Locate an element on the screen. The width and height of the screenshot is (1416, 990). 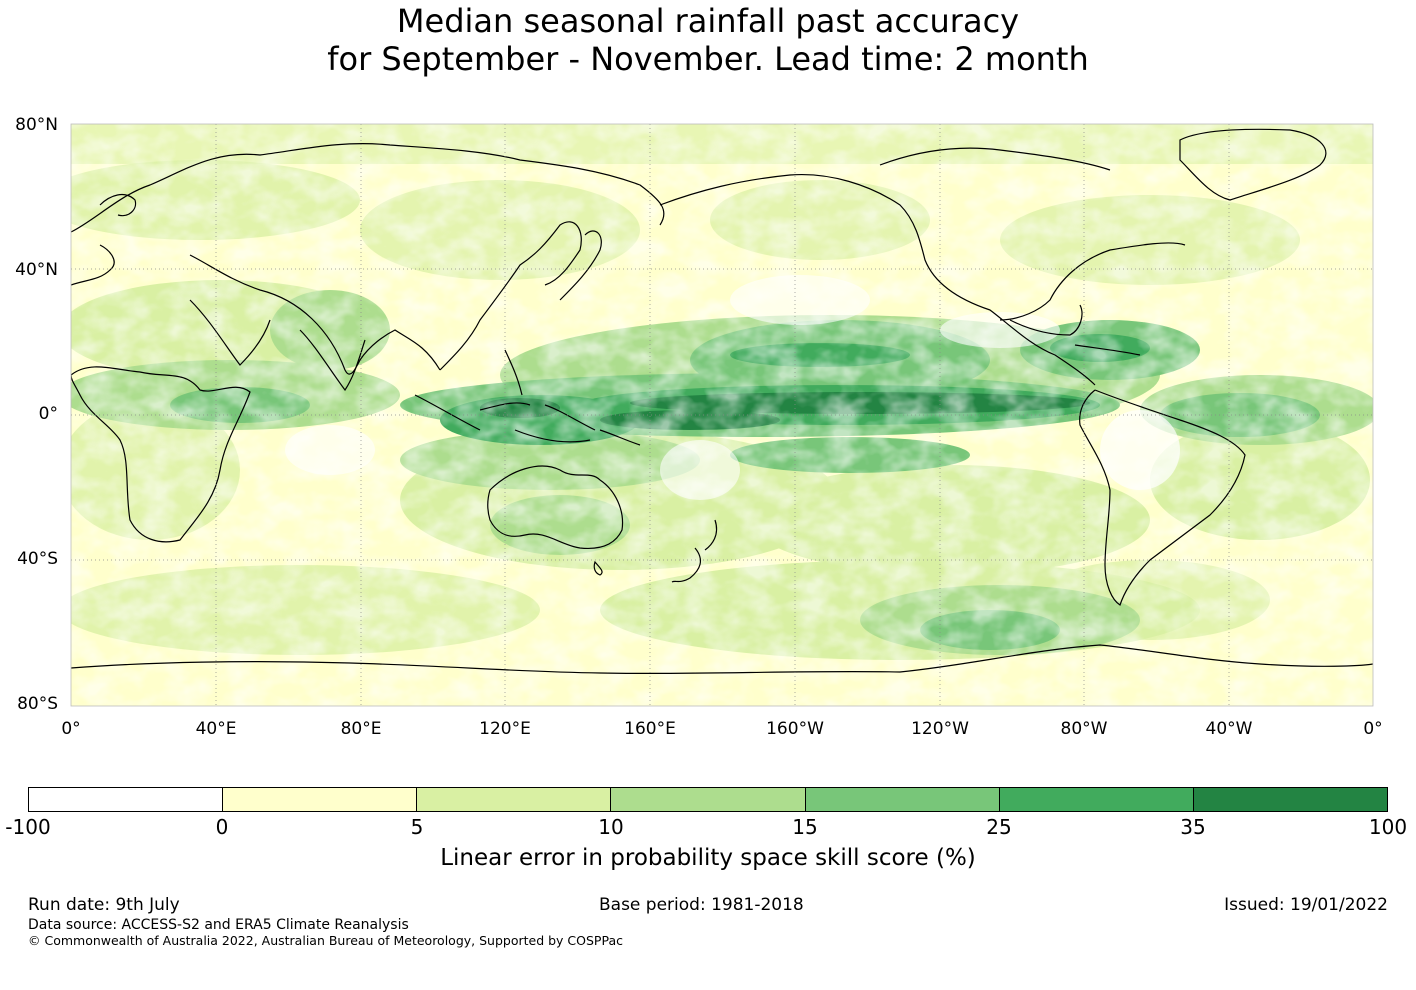
lat-label-0: 0° is located at coordinates (48, 414).